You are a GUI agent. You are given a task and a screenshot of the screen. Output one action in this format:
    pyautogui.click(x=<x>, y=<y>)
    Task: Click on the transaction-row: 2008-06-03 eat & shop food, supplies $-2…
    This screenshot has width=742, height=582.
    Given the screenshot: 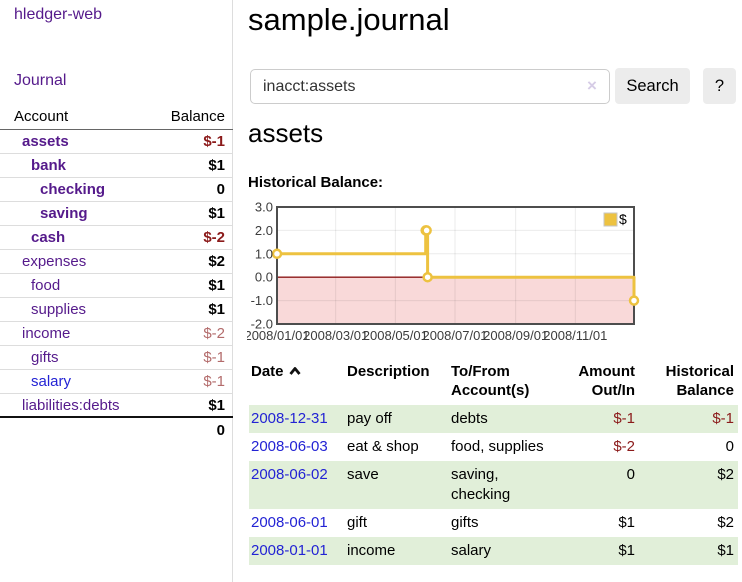 What is the action you would take?
    pyautogui.click(x=493, y=447)
    